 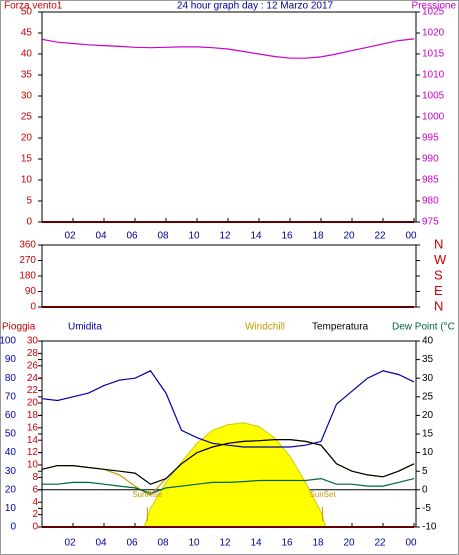 I want to click on y3-tick-label: 30, so click(x=33, y=341).